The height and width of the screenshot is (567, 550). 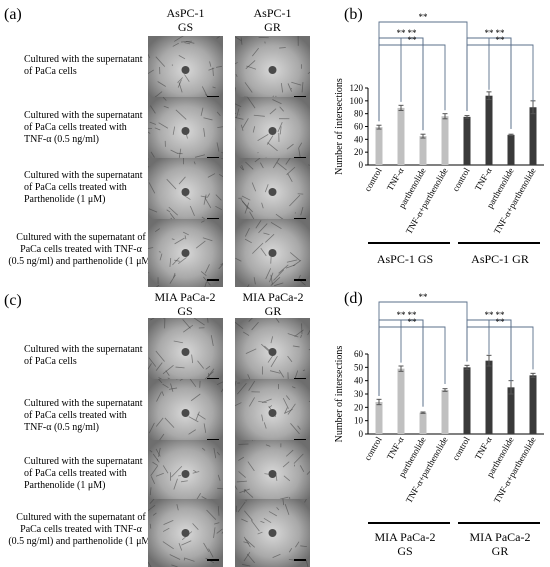 What do you see at coordinates (405, 259) in the screenshot?
I see `group-label-aspc1-gs: AsPC-1 GS` at bounding box center [405, 259].